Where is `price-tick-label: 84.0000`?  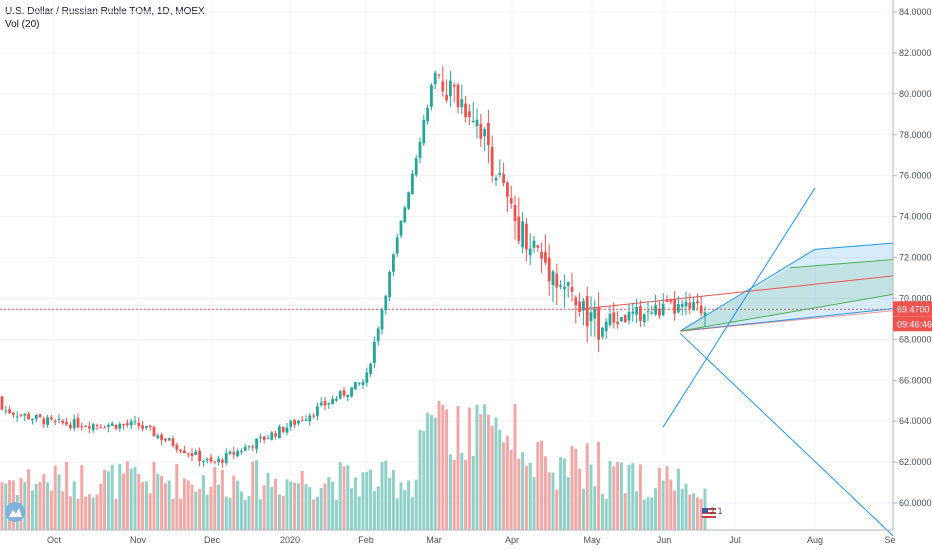 price-tick-label: 84.0000 is located at coordinates (915, 12).